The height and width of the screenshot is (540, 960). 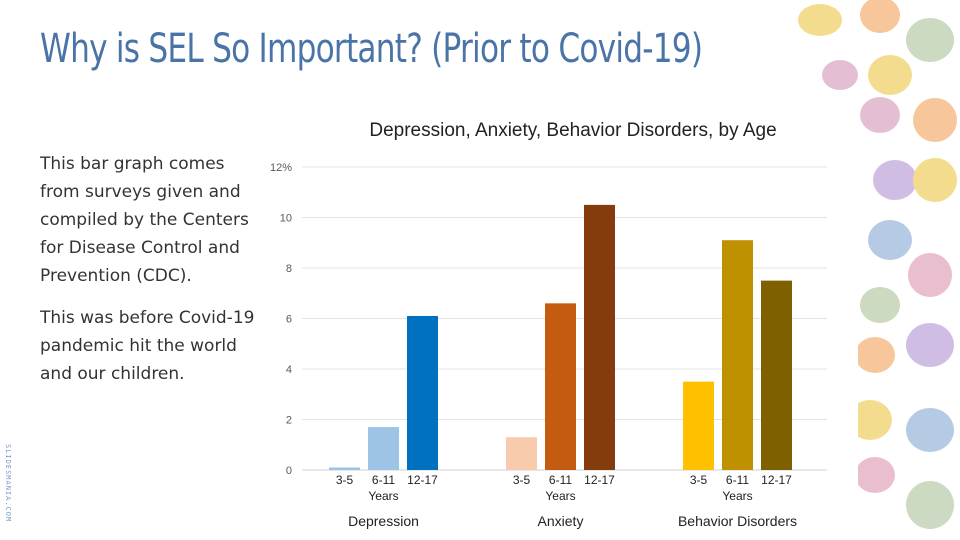 I want to click on y-tick-label: 8, so click(x=289, y=269).